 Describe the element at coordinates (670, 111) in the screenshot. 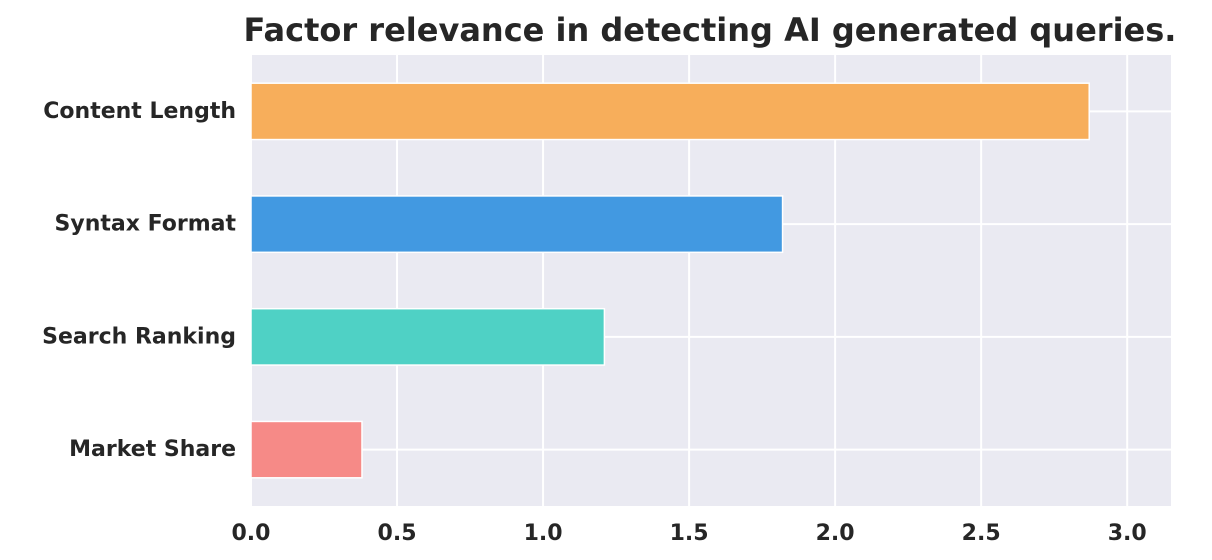

I see `bar-content-length` at that location.